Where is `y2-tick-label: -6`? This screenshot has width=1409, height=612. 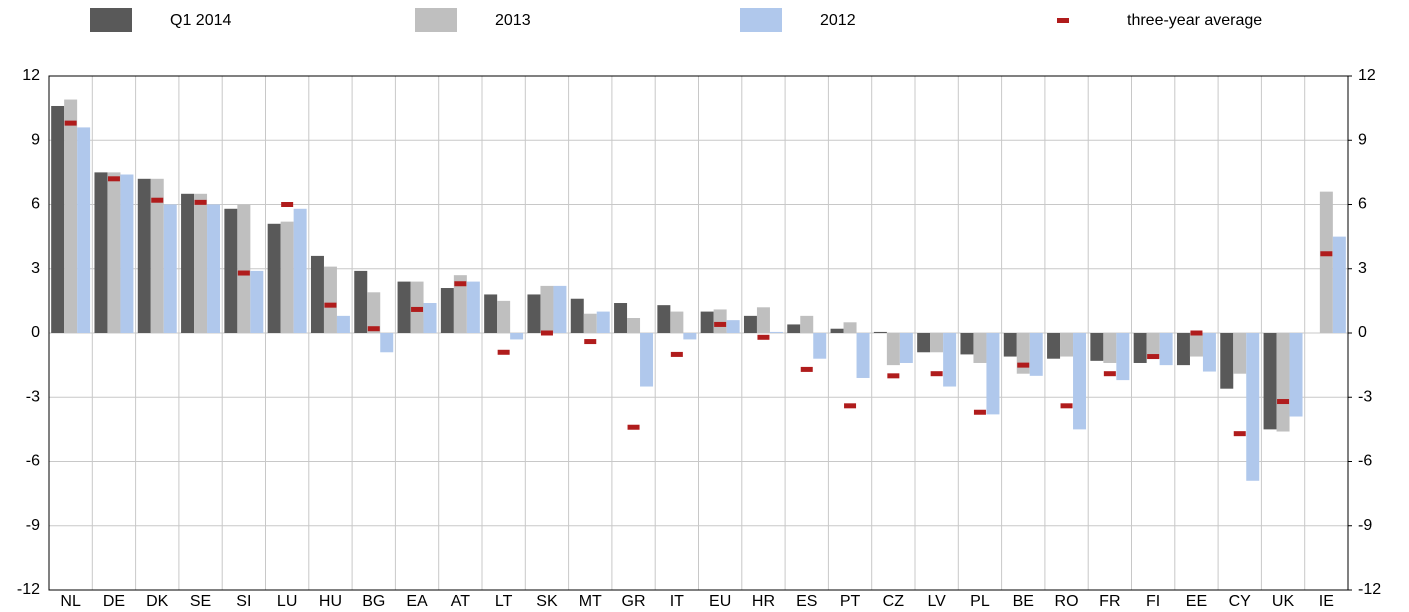 y2-tick-label: -6 is located at coordinates (1365, 461).